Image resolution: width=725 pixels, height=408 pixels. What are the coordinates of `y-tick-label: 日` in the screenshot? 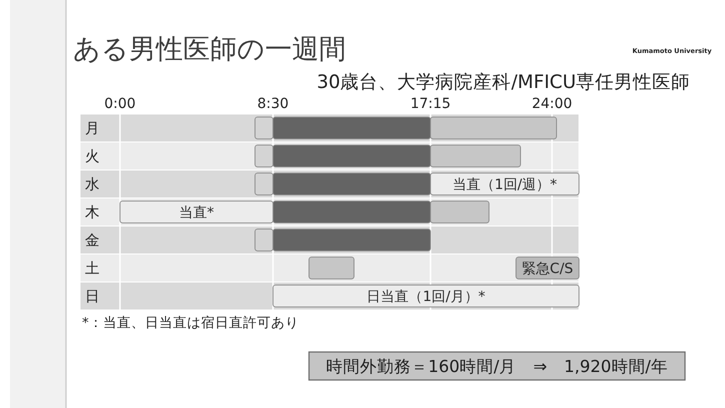 It's located at (92, 297).